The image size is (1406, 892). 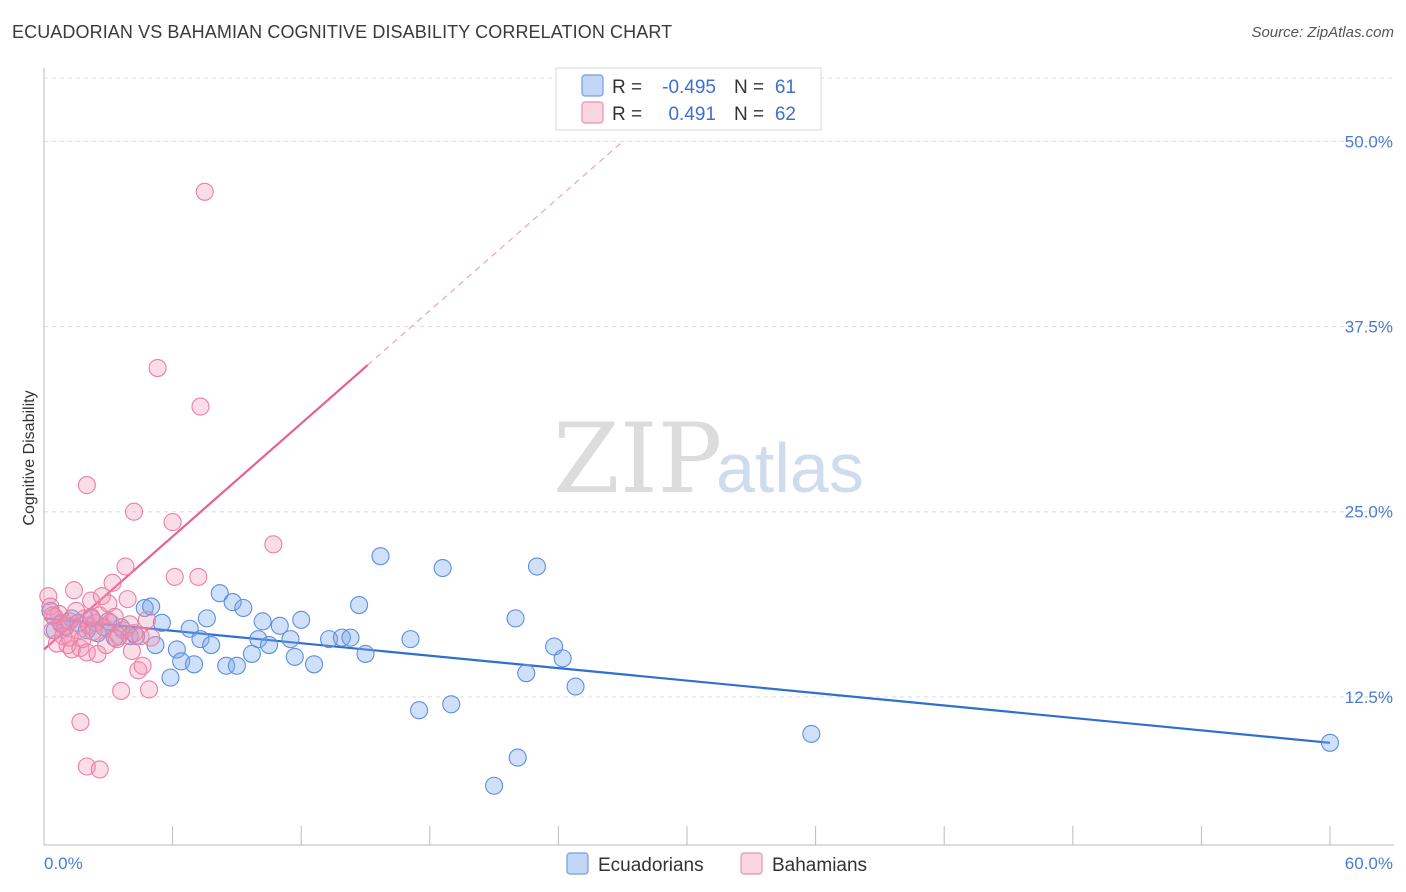 What do you see at coordinates (206, 507) in the screenshot?
I see `trend-line-bahamians` at bounding box center [206, 507].